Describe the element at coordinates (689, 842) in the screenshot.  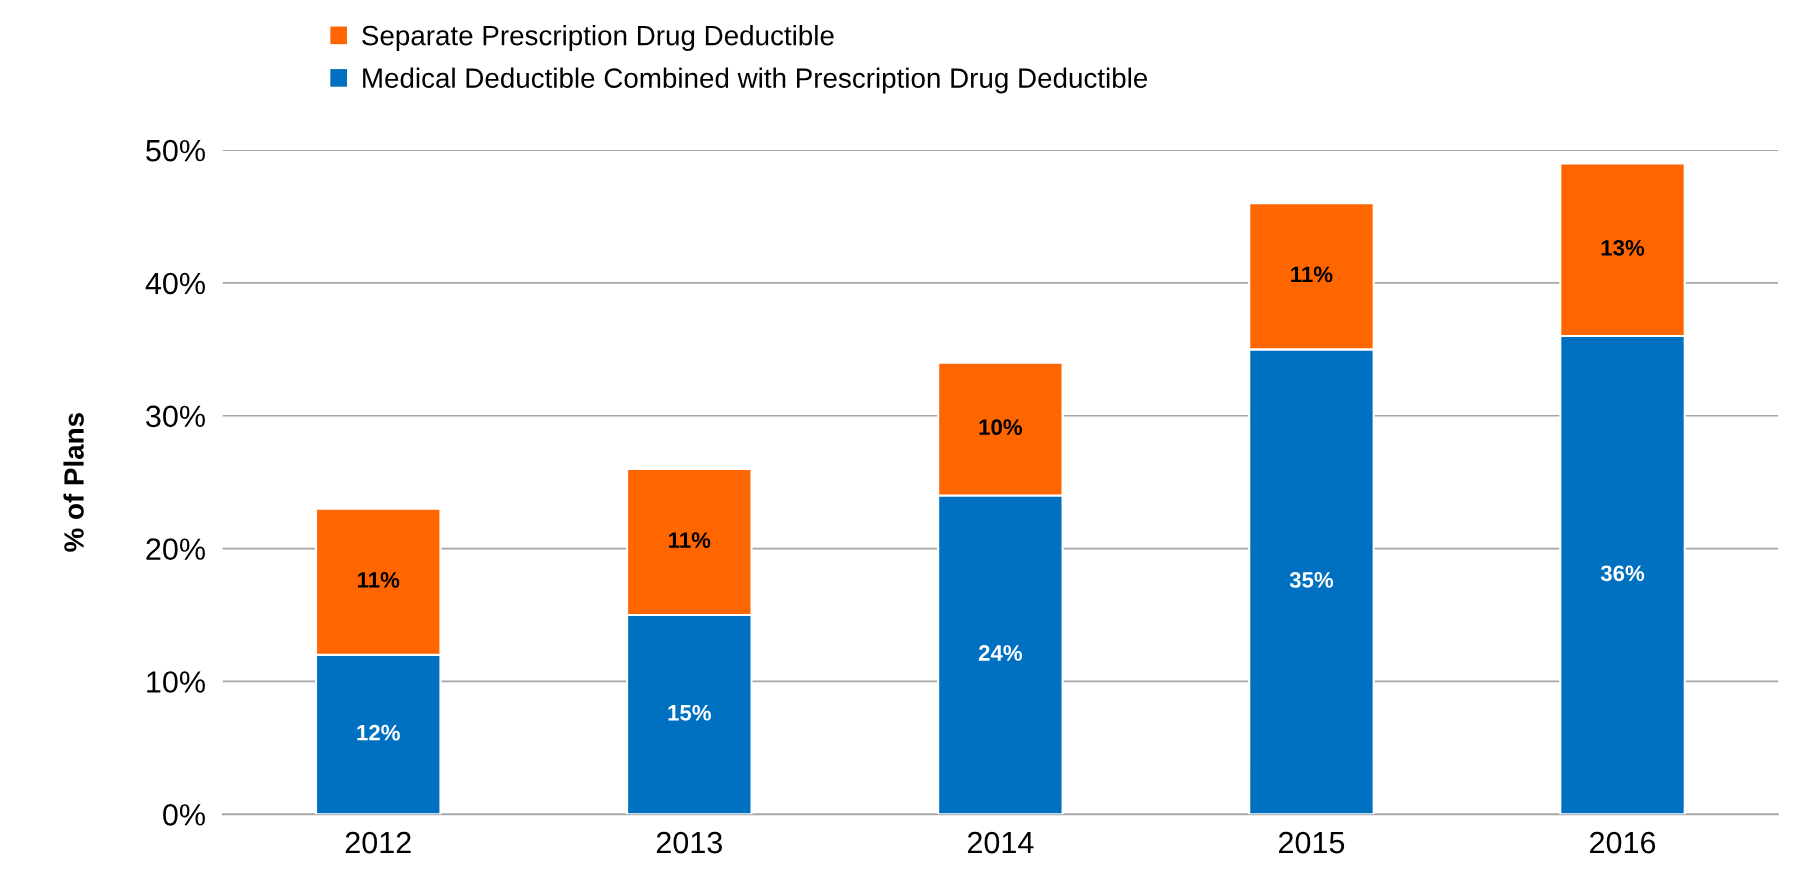
I see `x-tick-label: 2013` at that location.